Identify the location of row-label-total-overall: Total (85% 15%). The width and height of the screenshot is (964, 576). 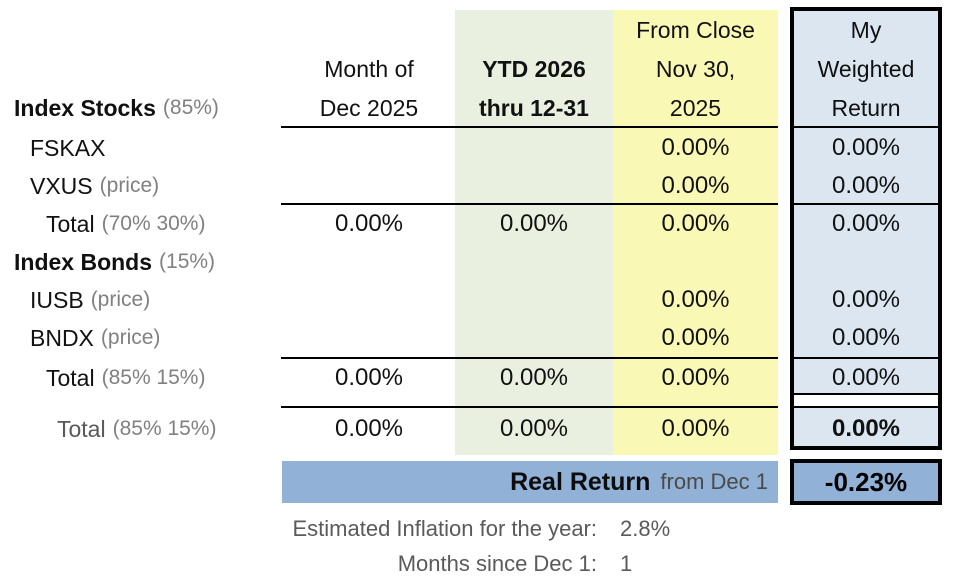
(169, 429).